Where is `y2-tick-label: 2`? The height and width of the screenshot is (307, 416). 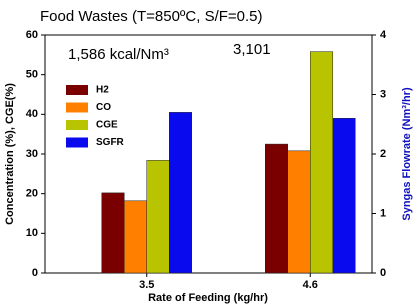 y2-tick-label: 2 is located at coordinates (383, 154).